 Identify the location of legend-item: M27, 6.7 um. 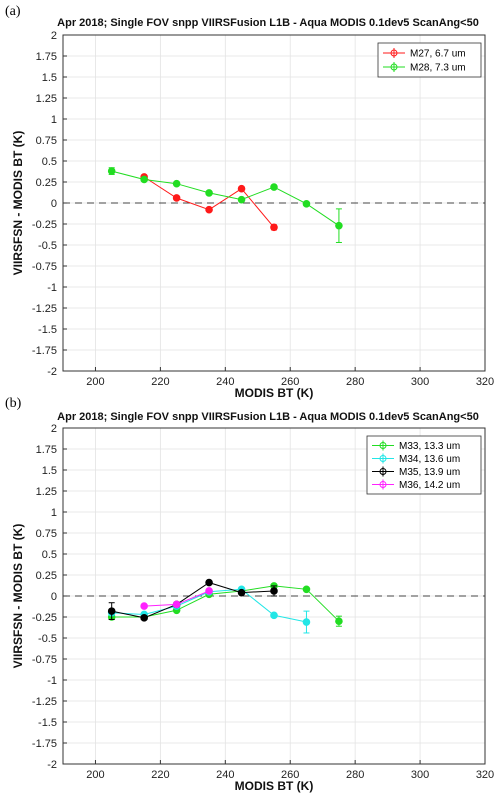
(424, 54).